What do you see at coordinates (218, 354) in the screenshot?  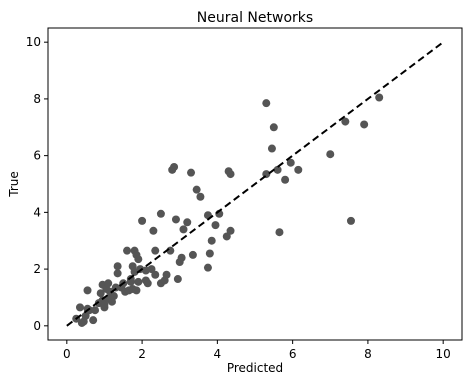 I see `x-tick-label: 4` at bounding box center [218, 354].